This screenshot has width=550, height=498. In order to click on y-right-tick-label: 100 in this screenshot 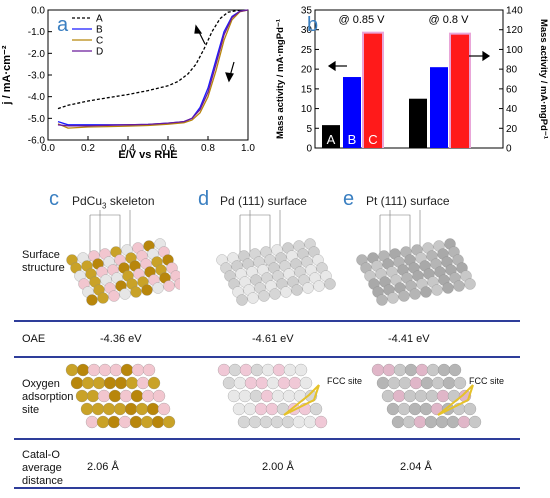, I will do `click(514, 50)`.